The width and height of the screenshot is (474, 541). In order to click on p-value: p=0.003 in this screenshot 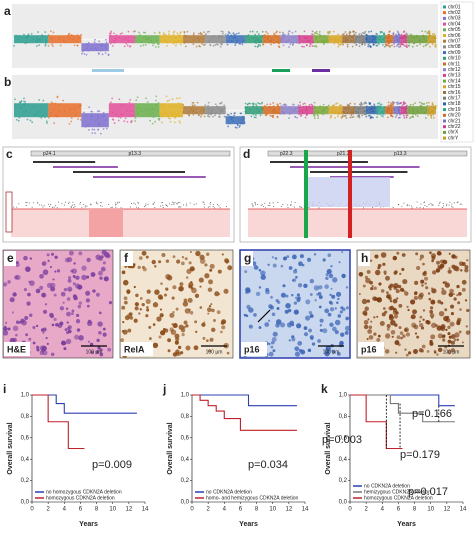, I will do `click(342, 440)`.